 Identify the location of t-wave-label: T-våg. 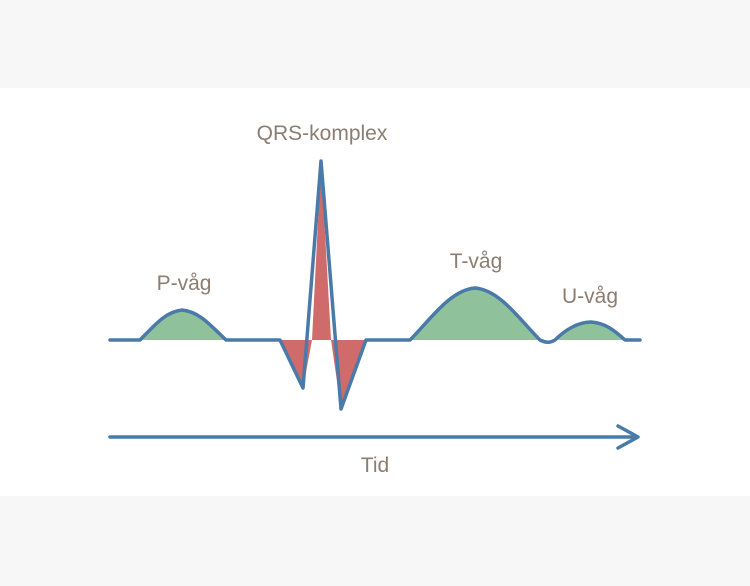
(476, 261).